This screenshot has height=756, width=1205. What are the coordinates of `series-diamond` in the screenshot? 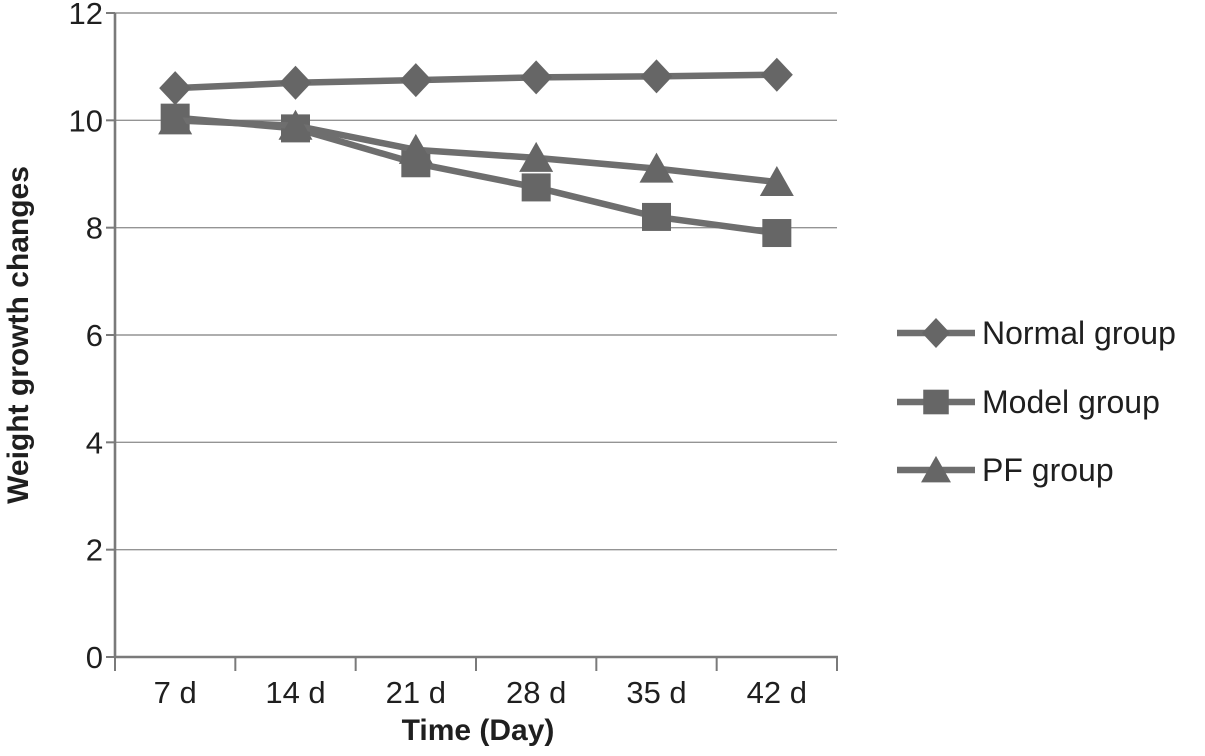 It's located at (476, 81).